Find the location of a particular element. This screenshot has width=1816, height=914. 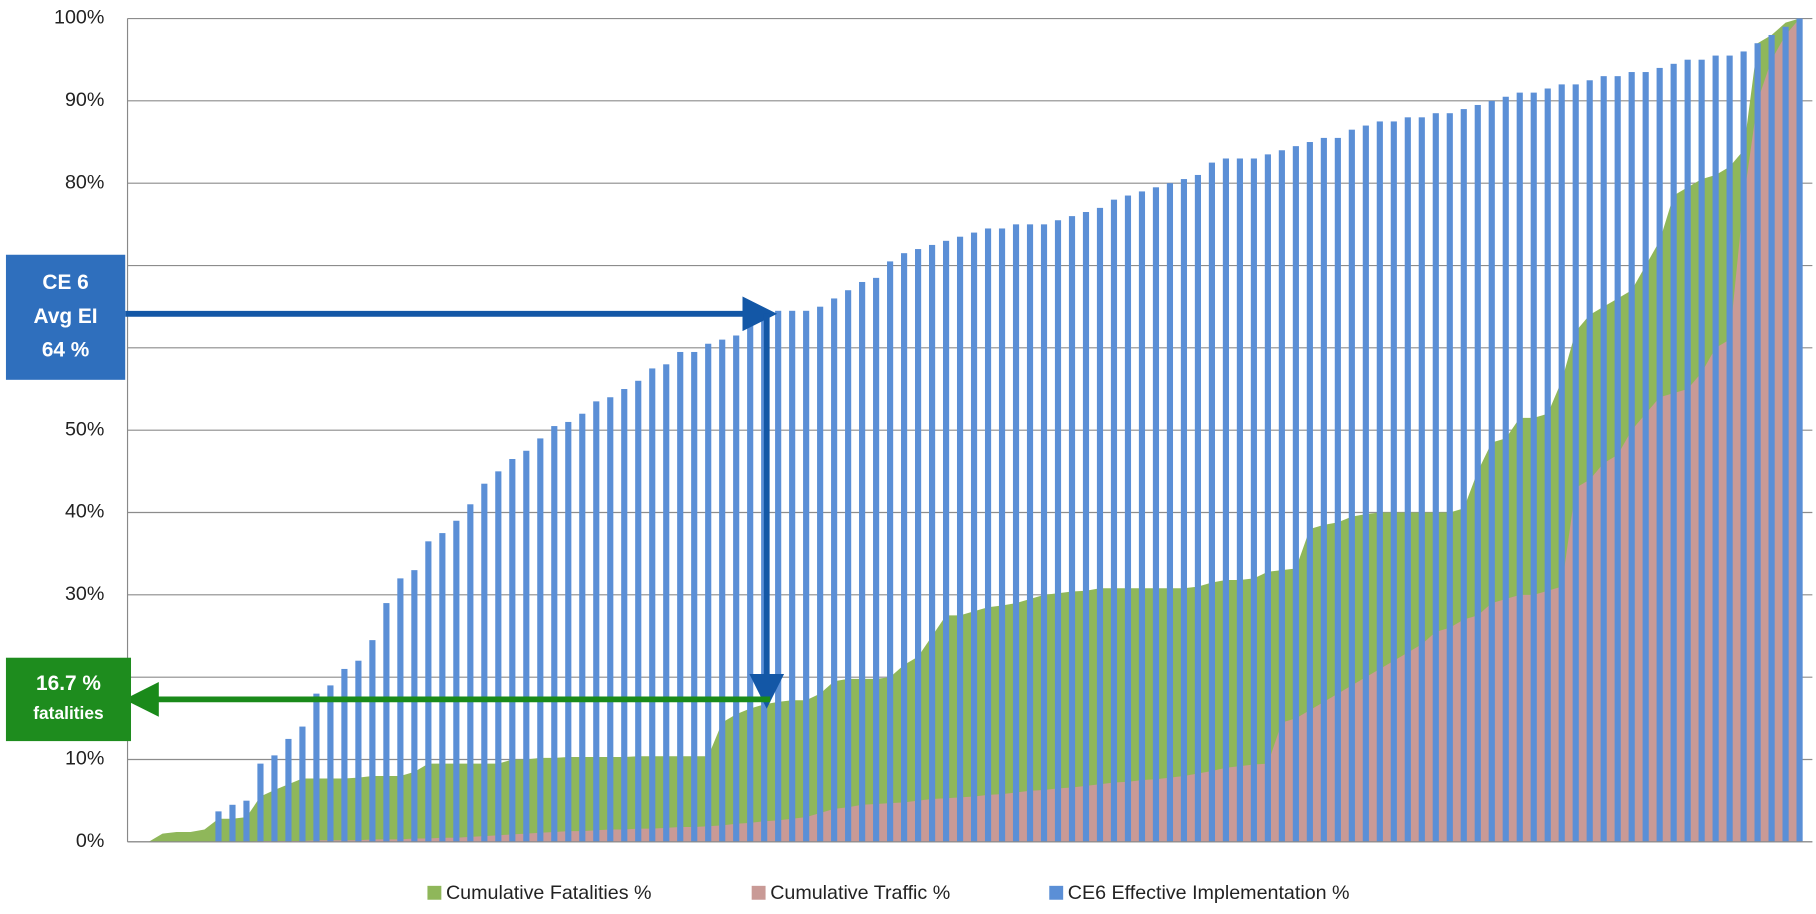

y-tick-label: 30% is located at coordinates (84, 594).